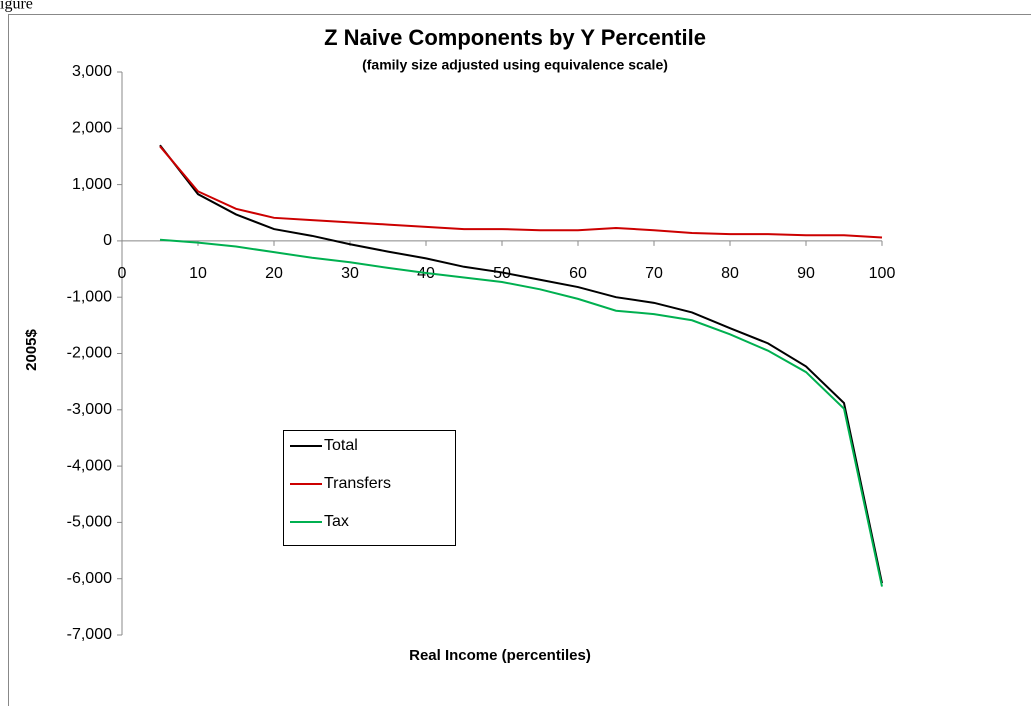  What do you see at coordinates (357, 483) in the screenshot?
I see `legend-label: Transfers` at bounding box center [357, 483].